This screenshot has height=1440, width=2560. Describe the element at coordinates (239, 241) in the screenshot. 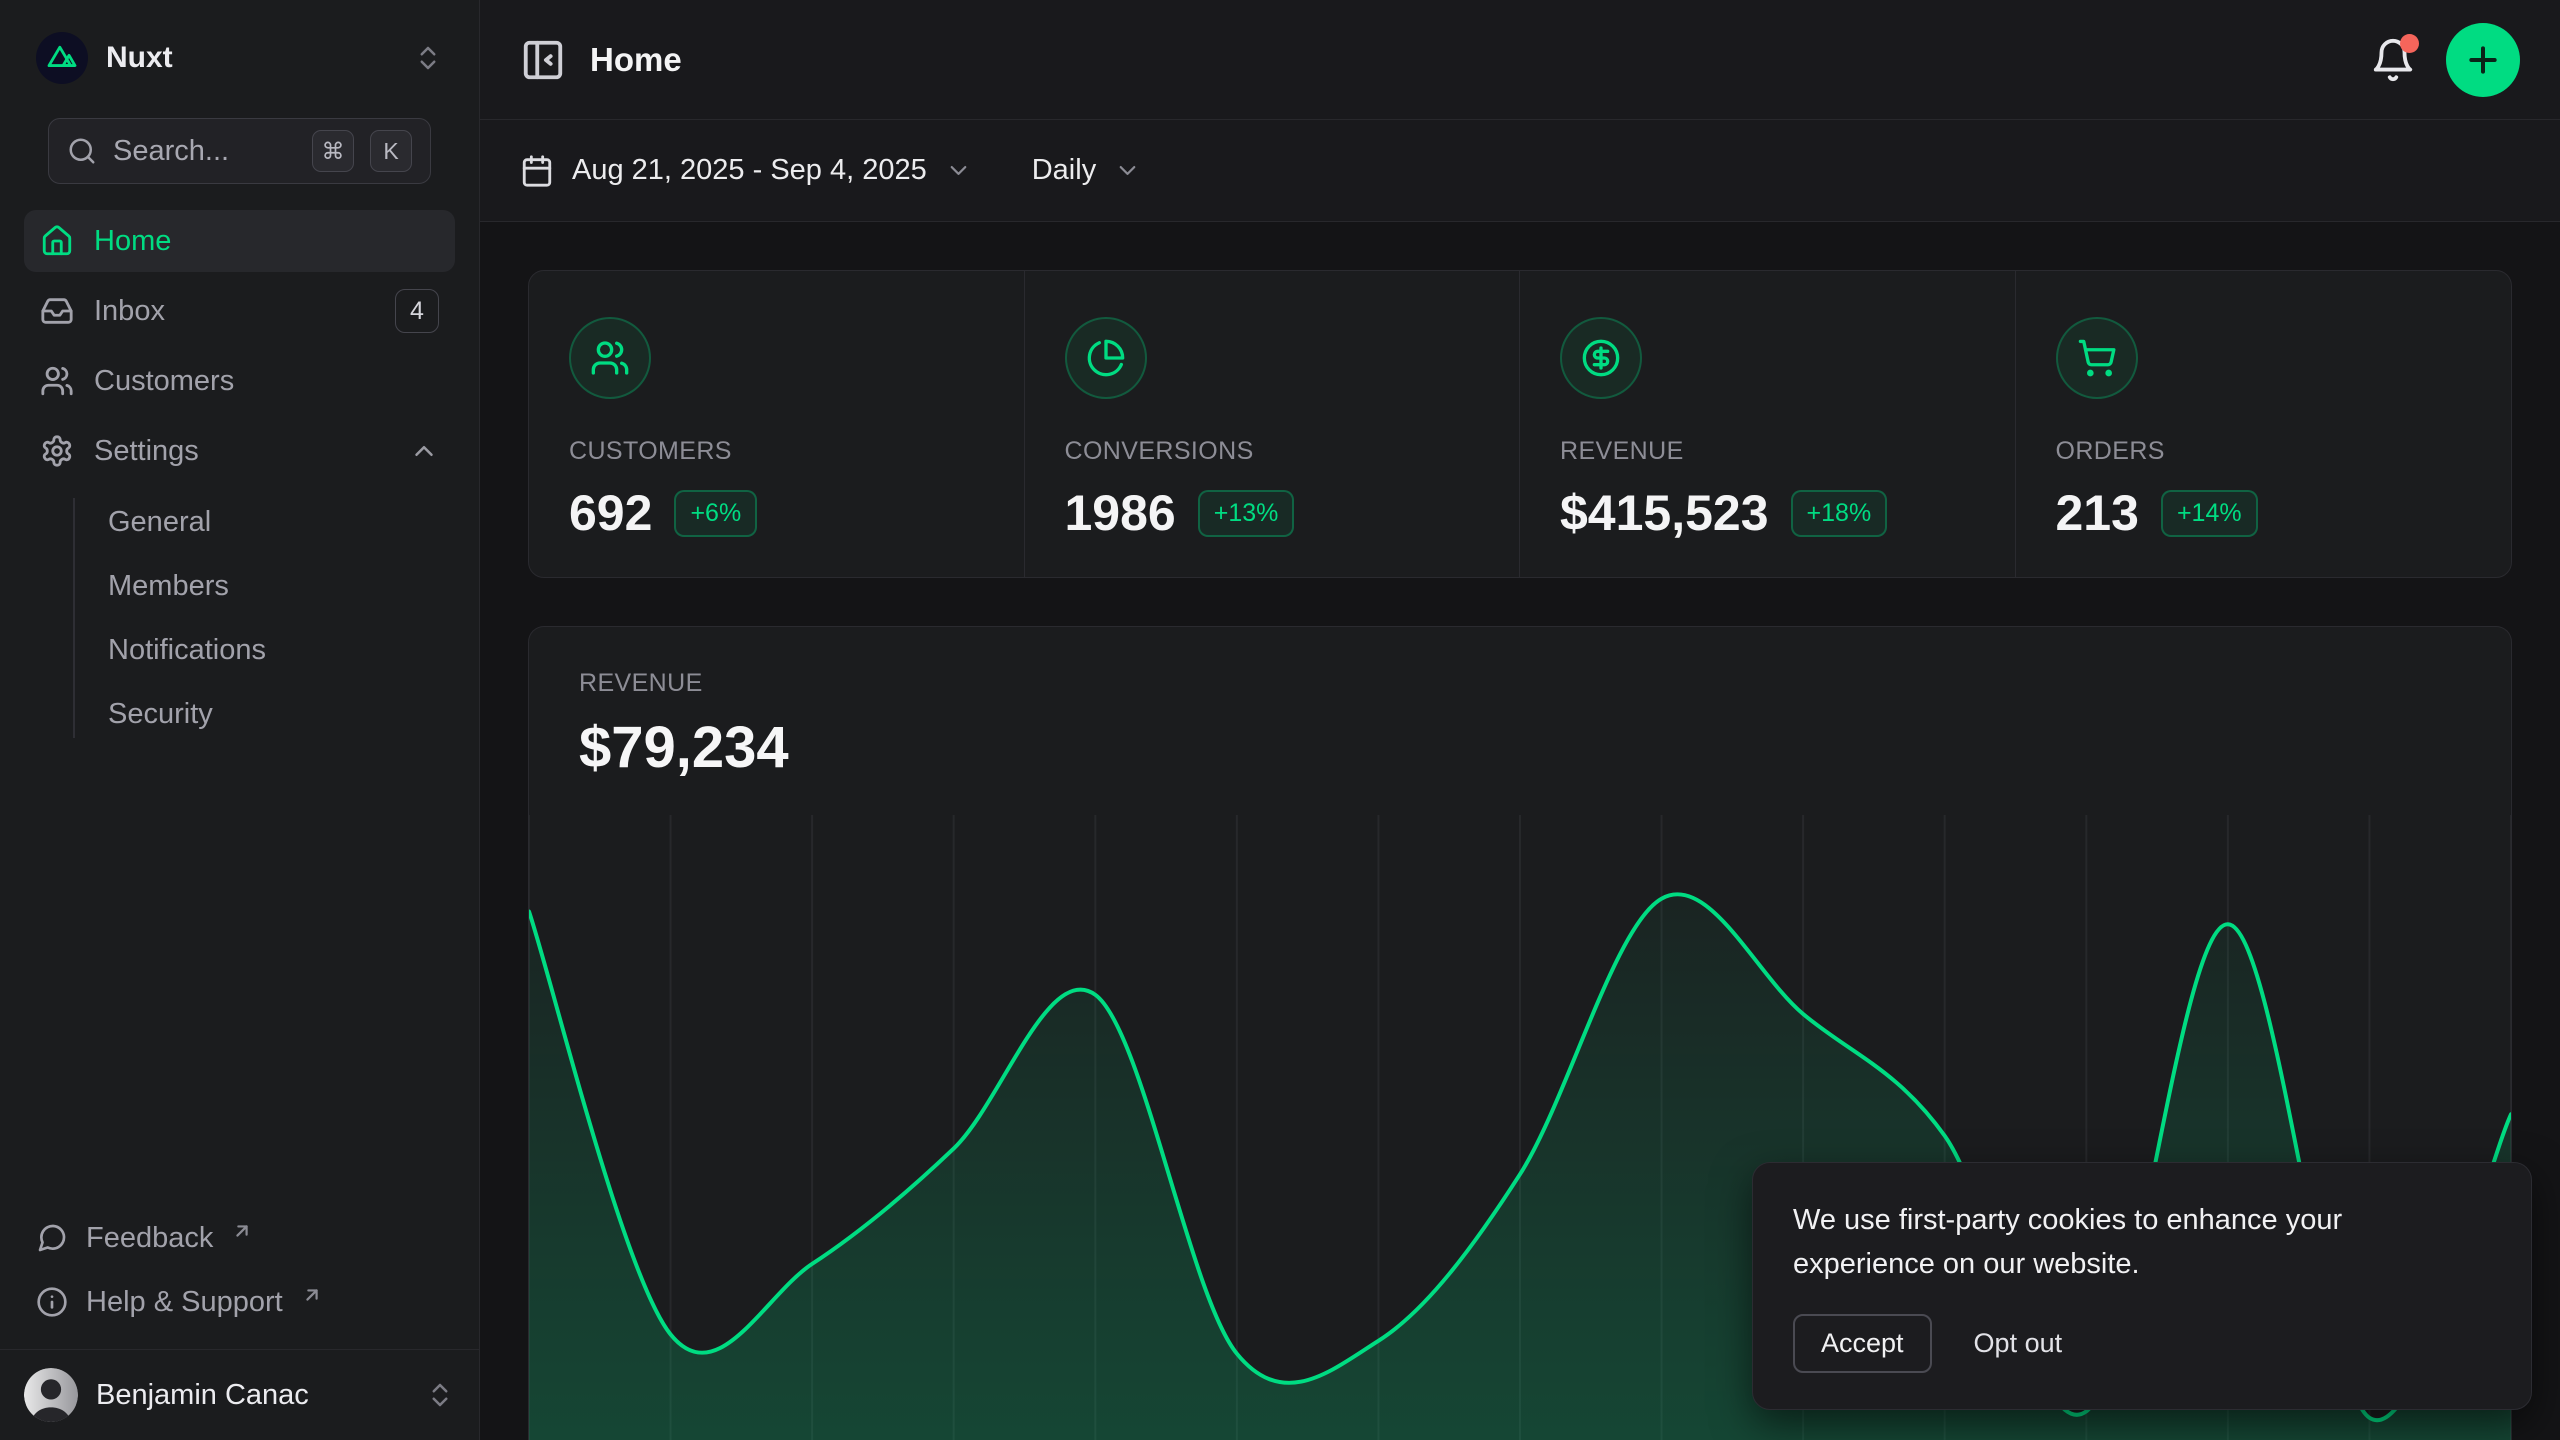

I see `sidebar-item-home: Home` at that location.